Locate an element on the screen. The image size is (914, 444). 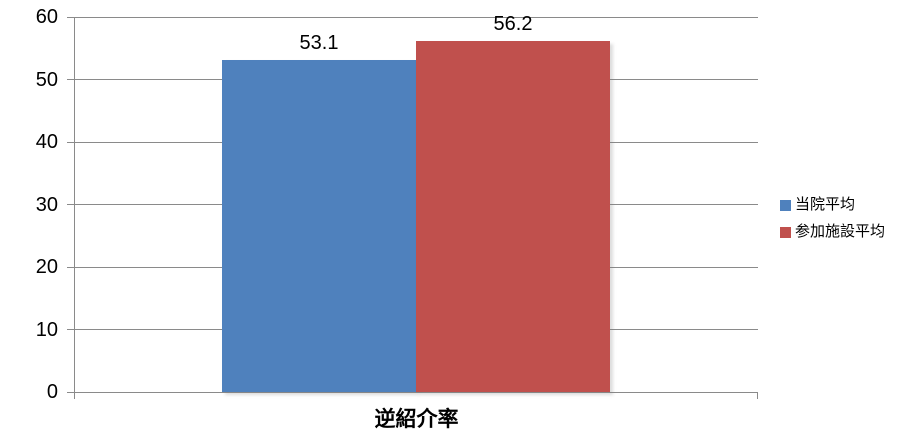
legend-swatch-blue-icon is located at coordinates (785, 205).